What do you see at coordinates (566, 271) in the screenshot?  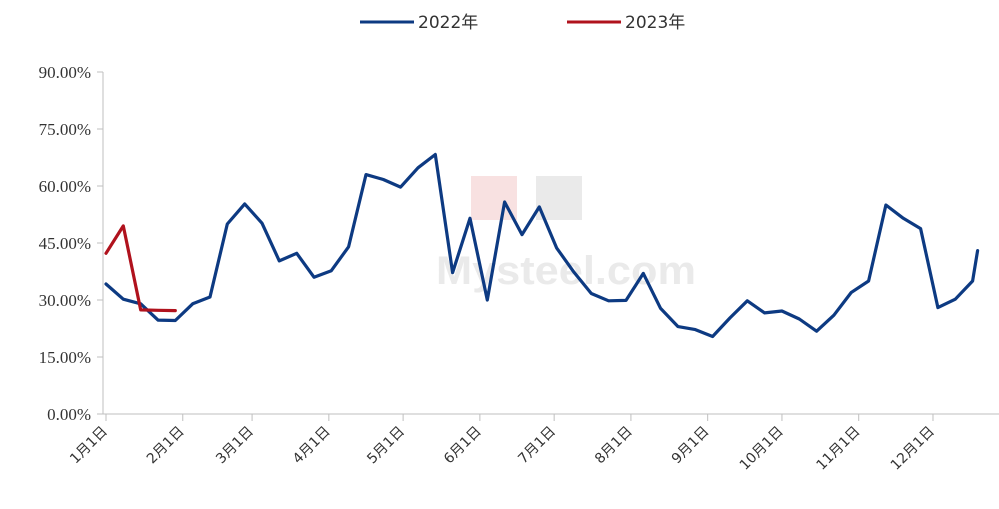 I see `svg-text: Mysteel.com` at bounding box center [566, 271].